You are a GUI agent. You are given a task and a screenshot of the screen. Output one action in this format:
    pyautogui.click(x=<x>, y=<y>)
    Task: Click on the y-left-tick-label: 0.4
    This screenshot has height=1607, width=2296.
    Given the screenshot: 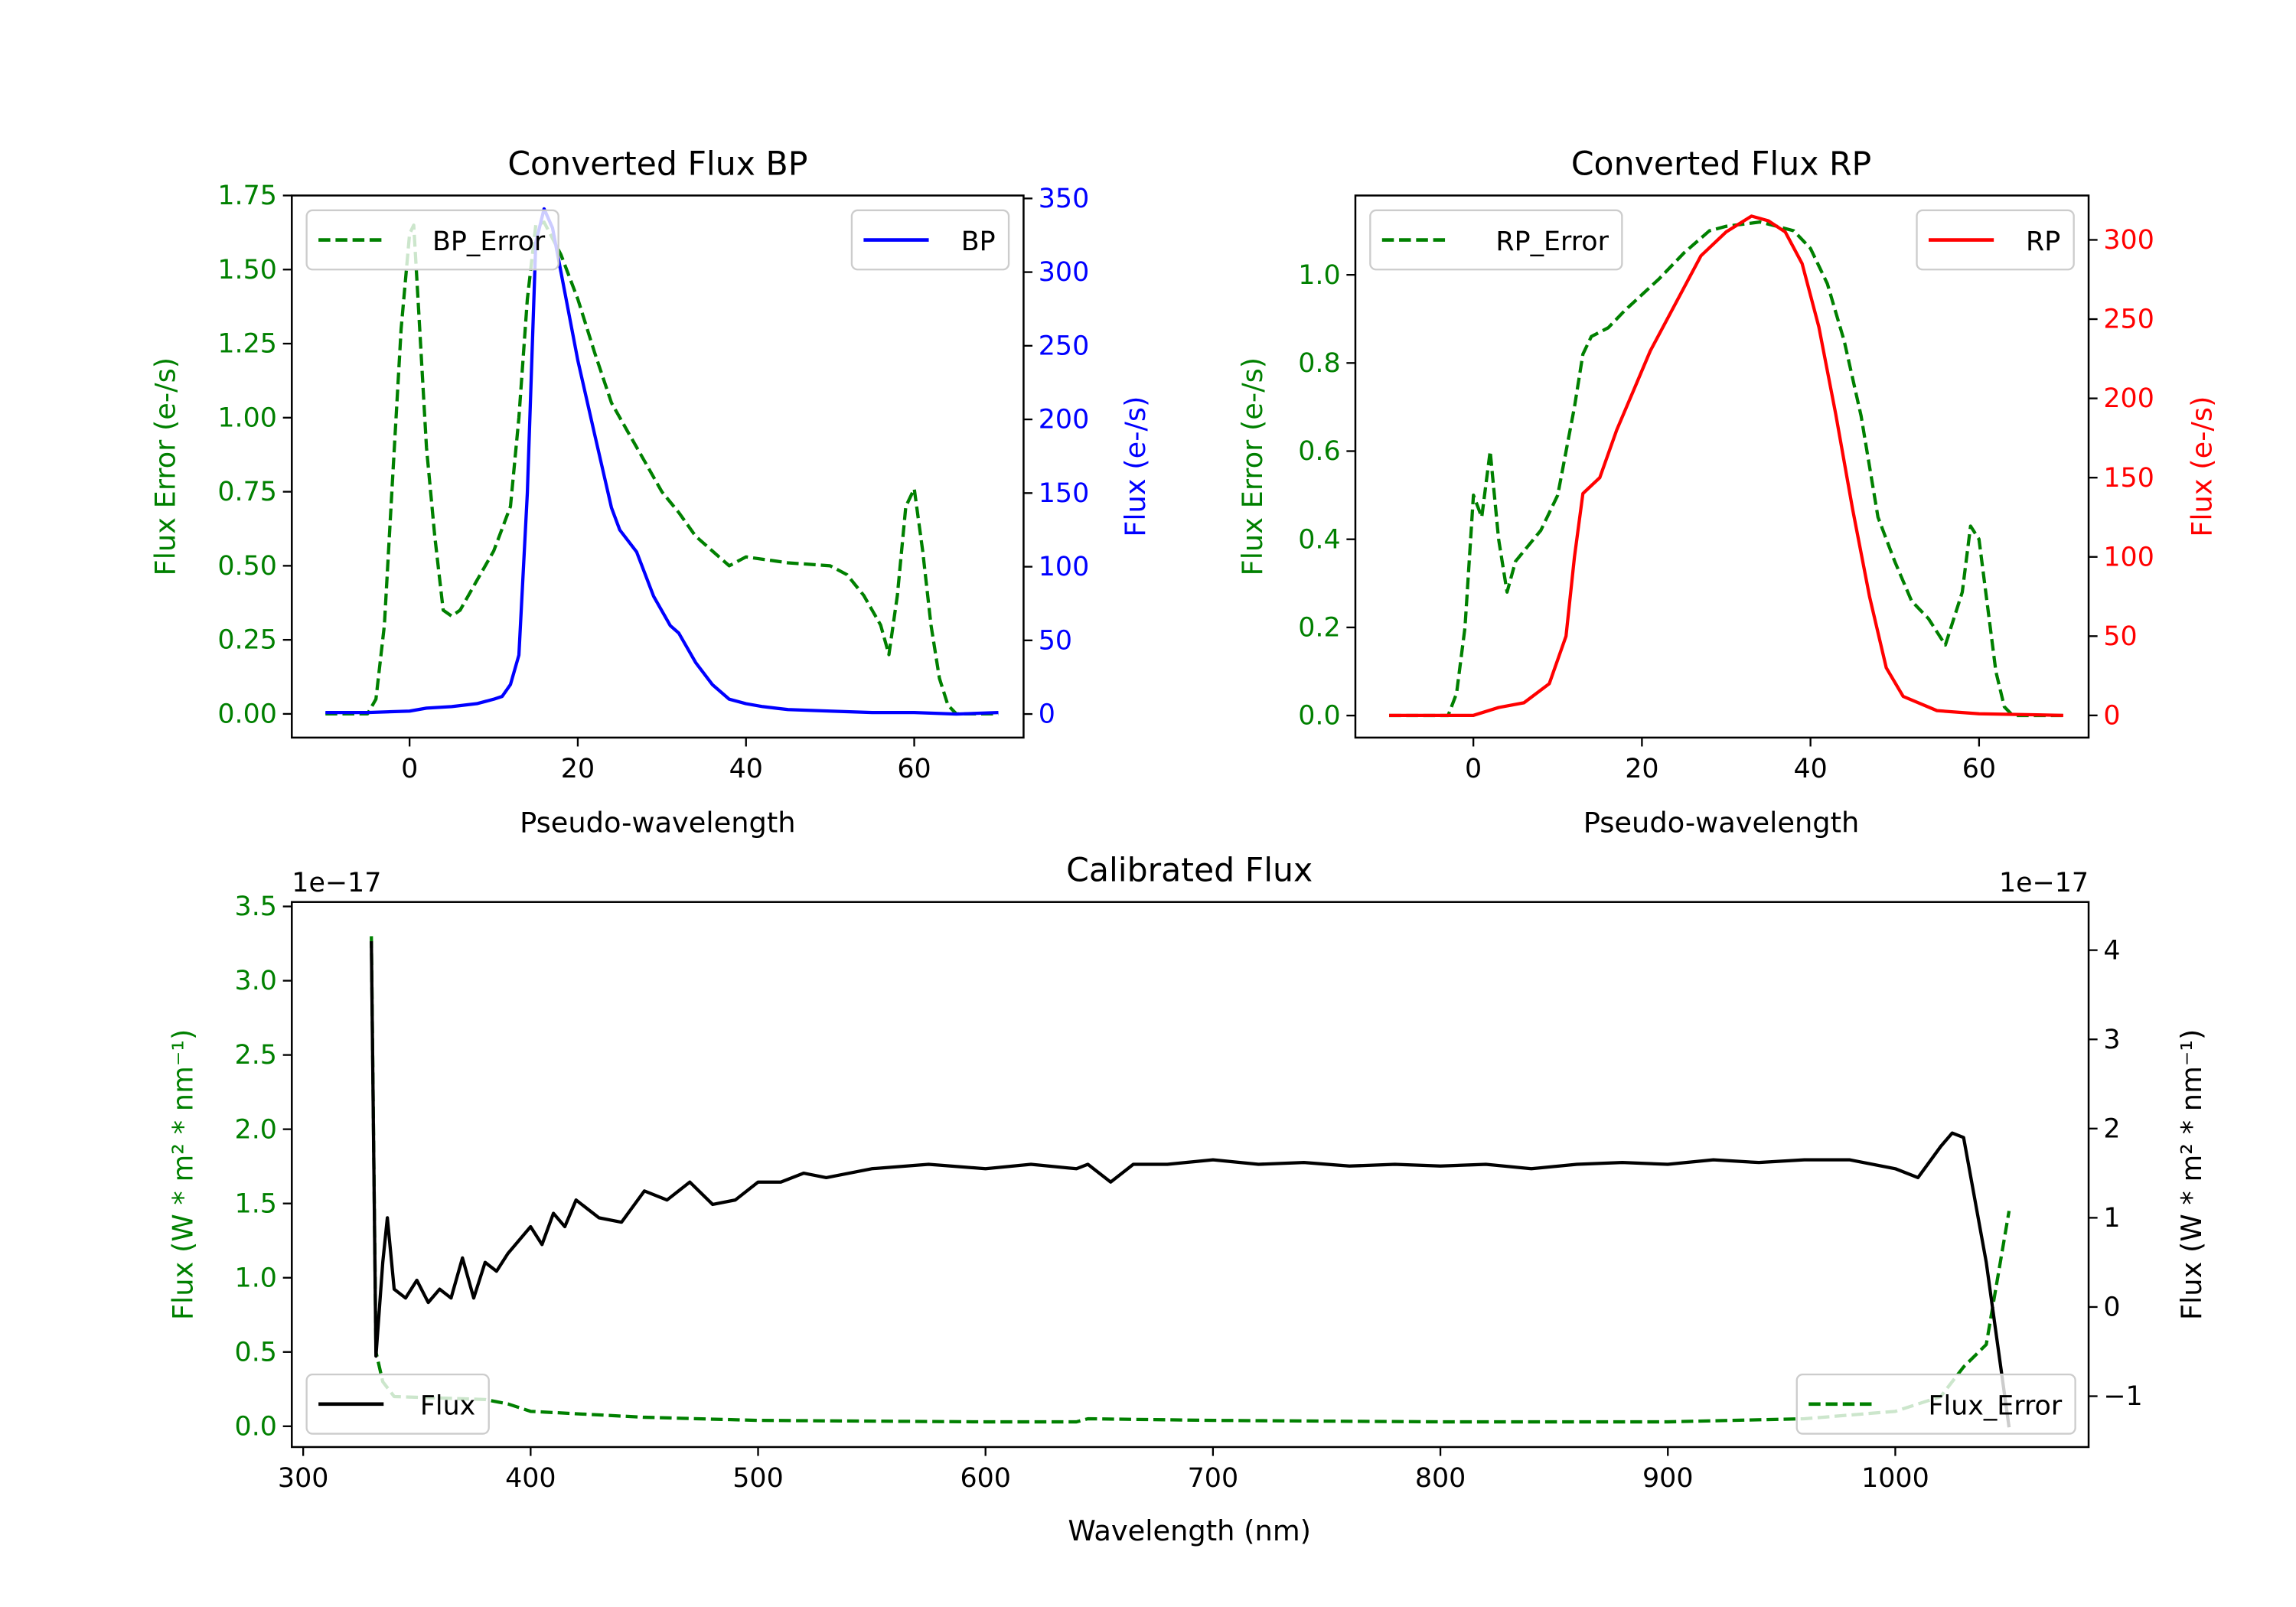 What is the action you would take?
    pyautogui.click(x=1319, y=539)
    